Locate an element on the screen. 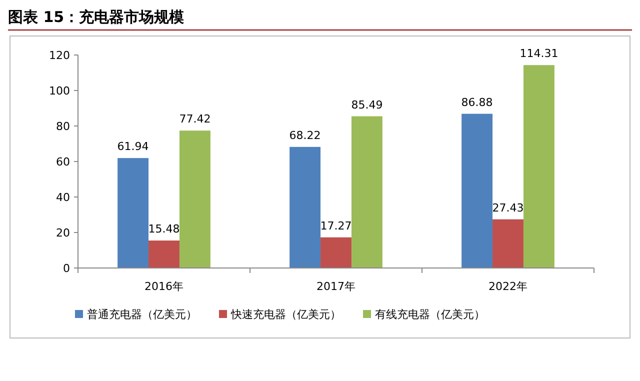 This screenshot has width=640, height=381. x-tick-label: 2022年 is located at coordinates (508, 286).